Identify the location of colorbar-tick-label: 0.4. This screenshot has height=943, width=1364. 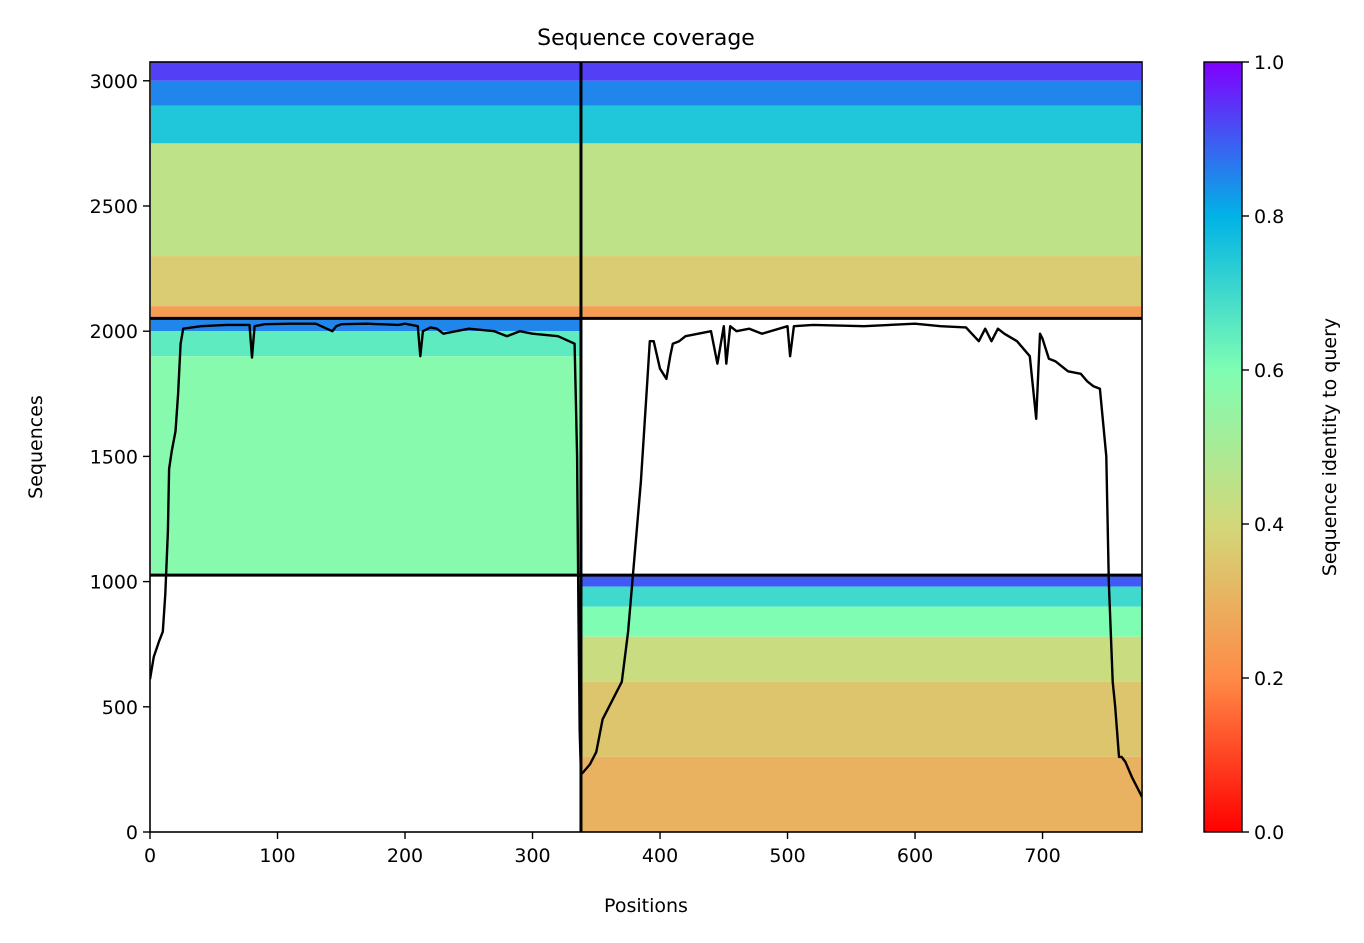
(1269, 525).